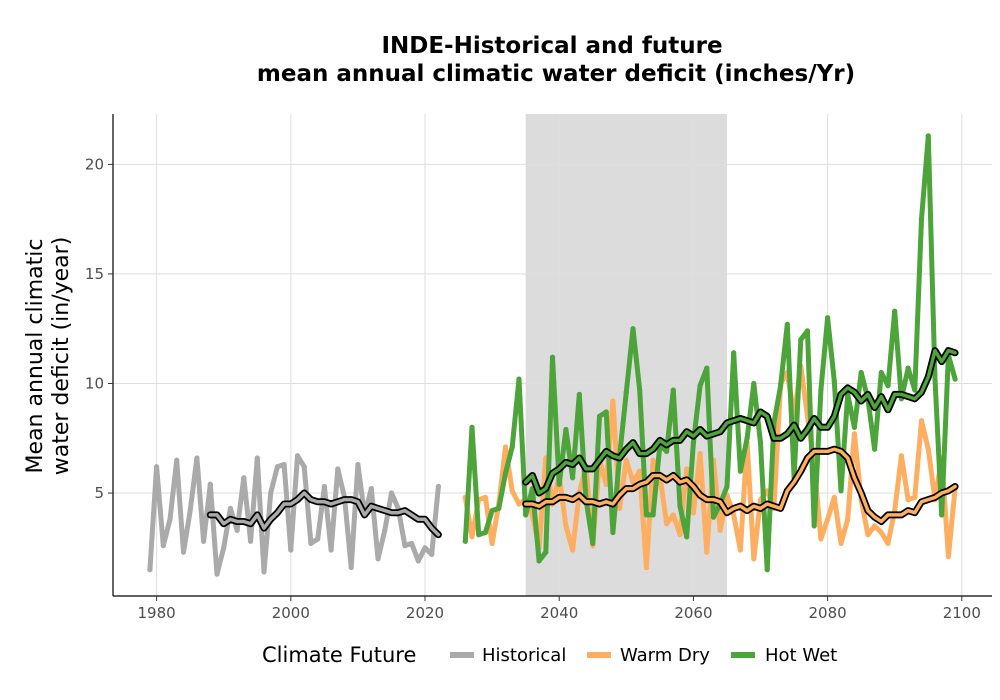 The height and width of the screenshot is (700, 1000). What do you see at coordinates (828, 613) in the screenshot?
I see `x-tick-label: 2080` at bounding box center [828, 613].